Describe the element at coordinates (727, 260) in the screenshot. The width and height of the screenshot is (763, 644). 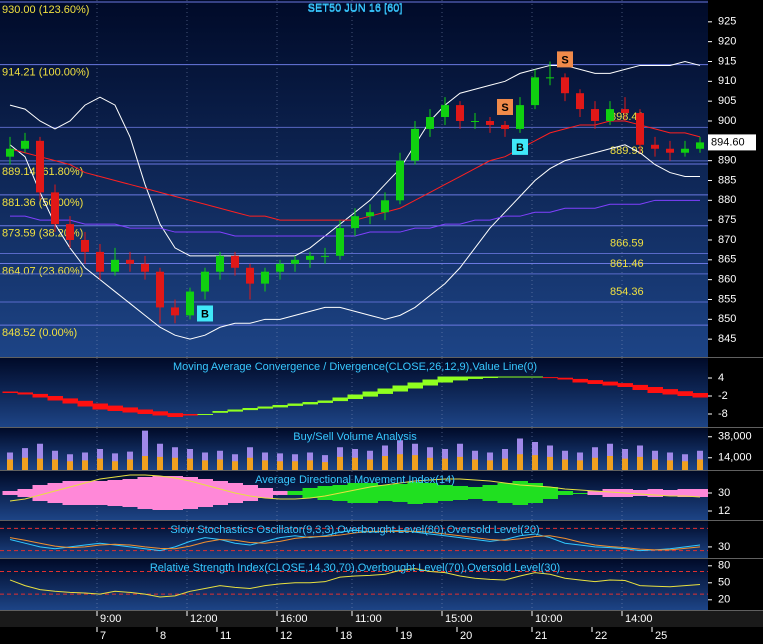
I see `y-tick-label: 865` at that location.